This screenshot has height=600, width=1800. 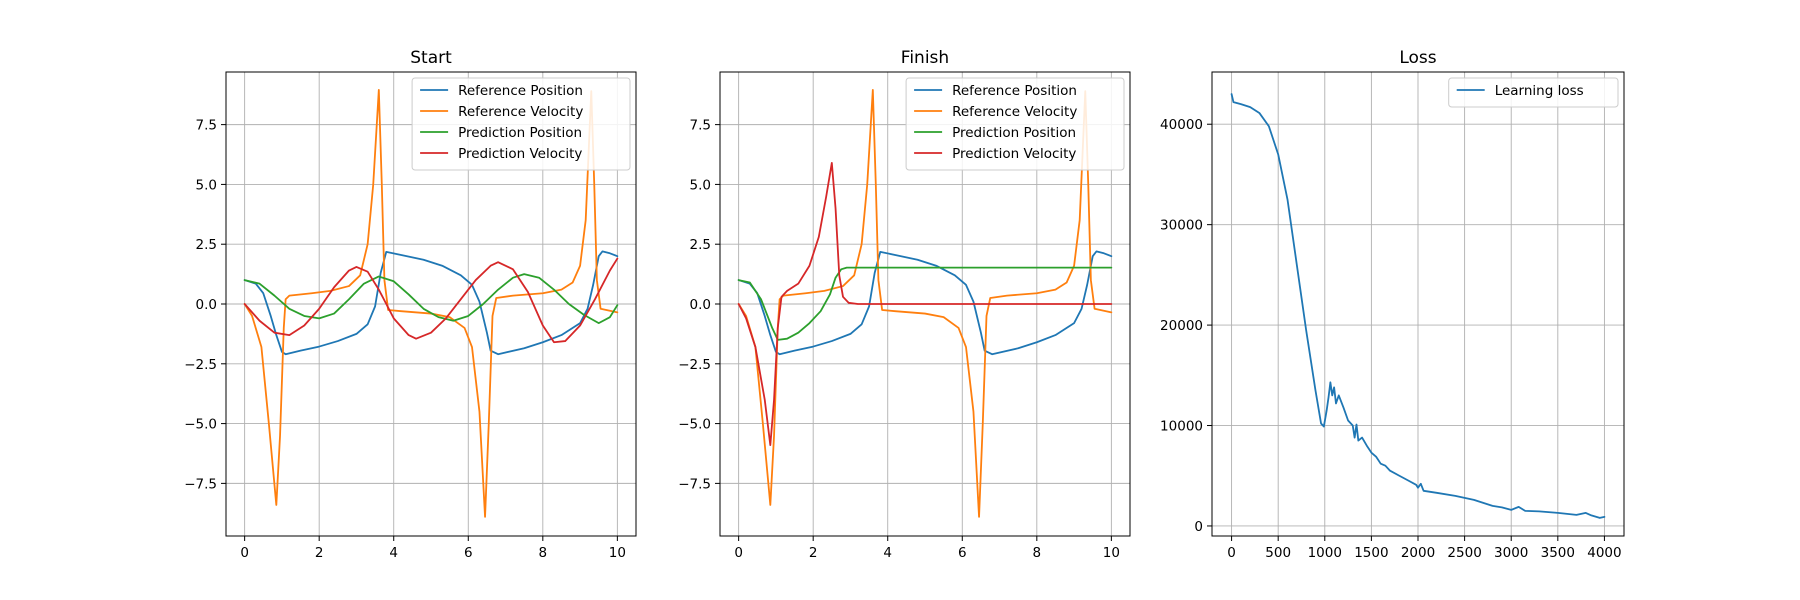 I want to click on legend: Learning loss, so click(x=1533, y=92).